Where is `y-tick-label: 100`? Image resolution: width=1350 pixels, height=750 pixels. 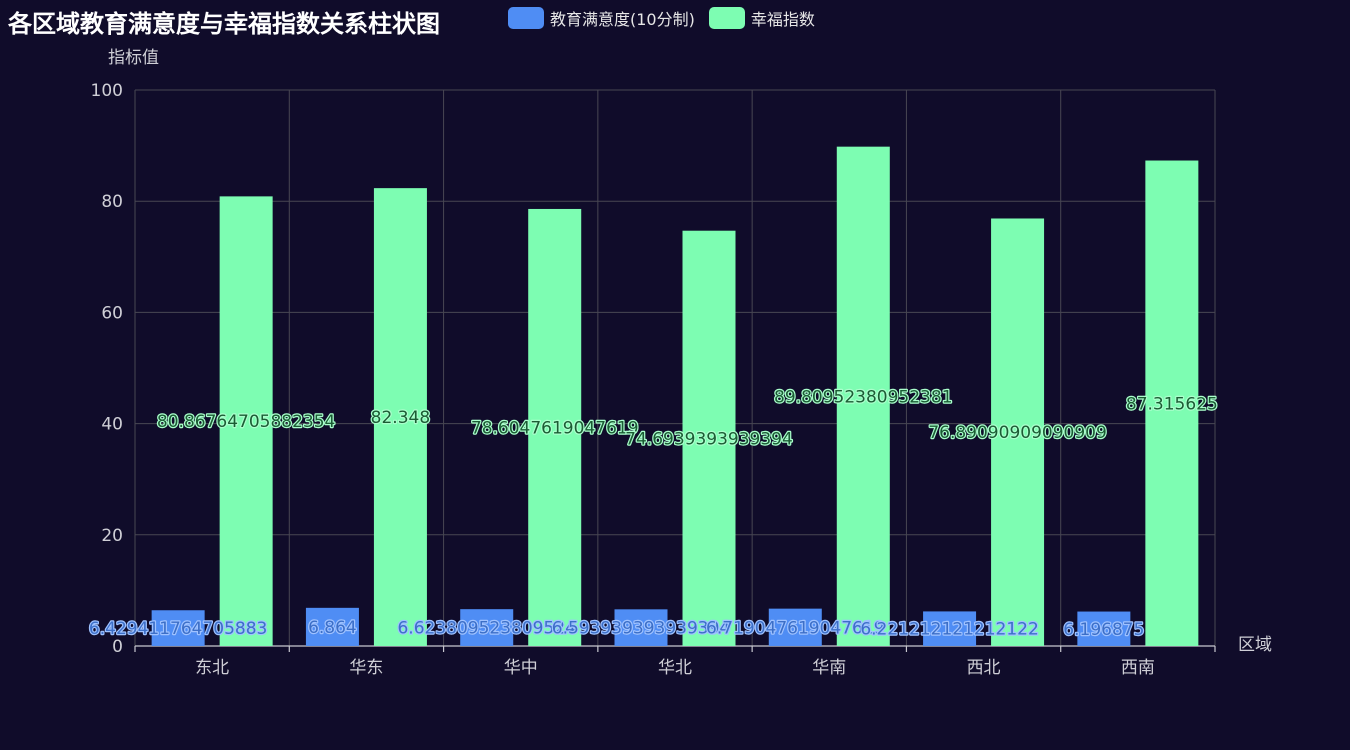
y-tick-label: 100 is located at coordinates (107, 91).